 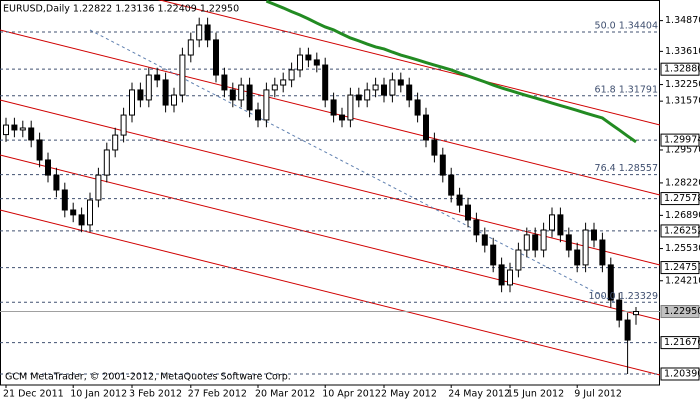 What do you see at coordinates (682, 182) in the screenshot?
I see `y-tick-label: 1.28220` at bounding box center [682, 182].